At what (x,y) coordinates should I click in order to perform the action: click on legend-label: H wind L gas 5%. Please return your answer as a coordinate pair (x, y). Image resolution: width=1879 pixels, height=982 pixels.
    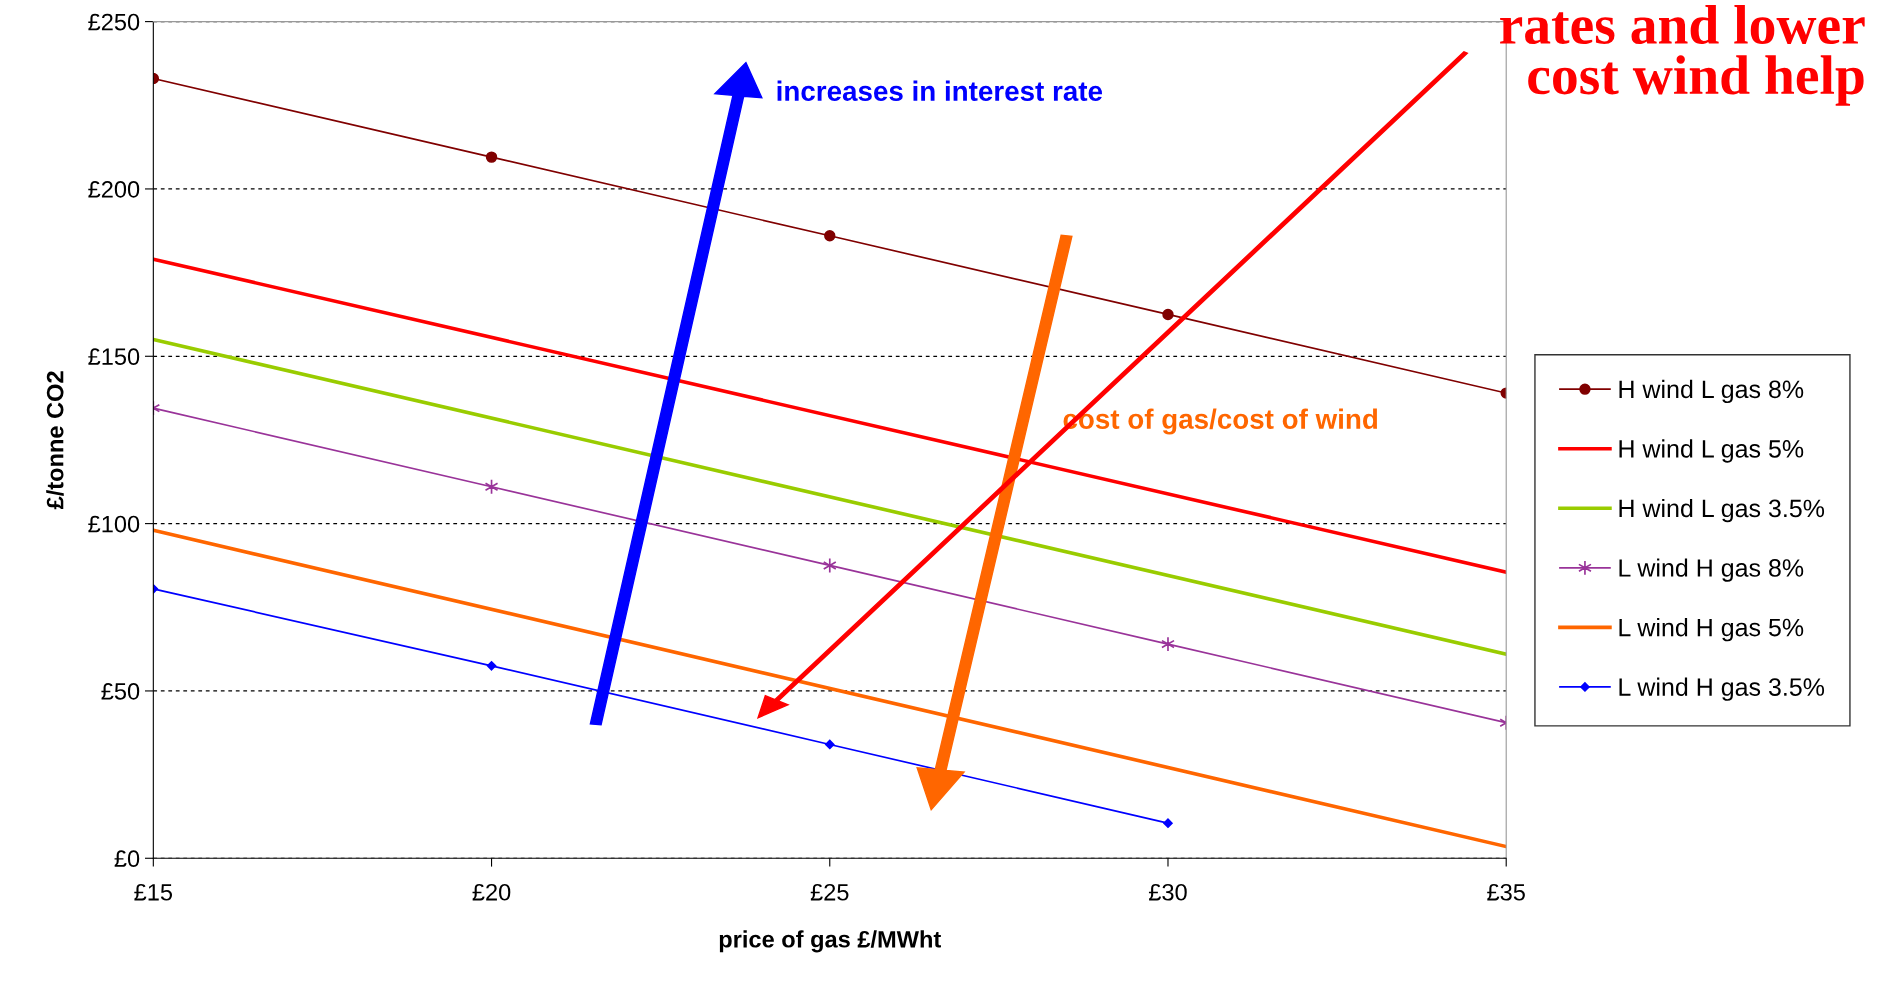
    Looking at the image, I should click on (1711, 451).